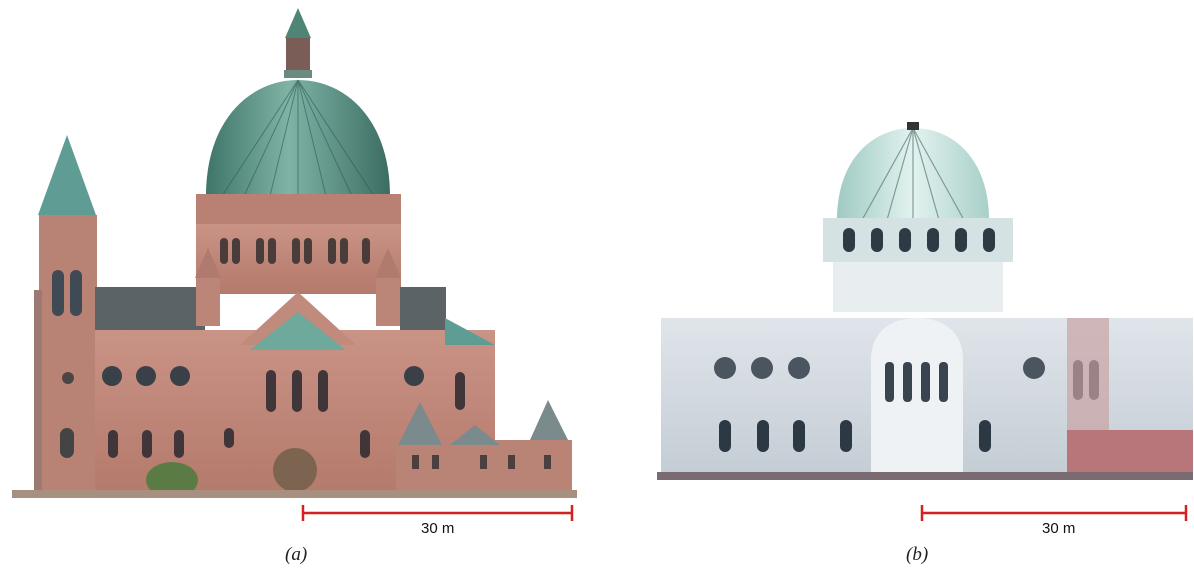 The image size is (1194, 570). I want to click on scale-bar-a, so click(437, 513).